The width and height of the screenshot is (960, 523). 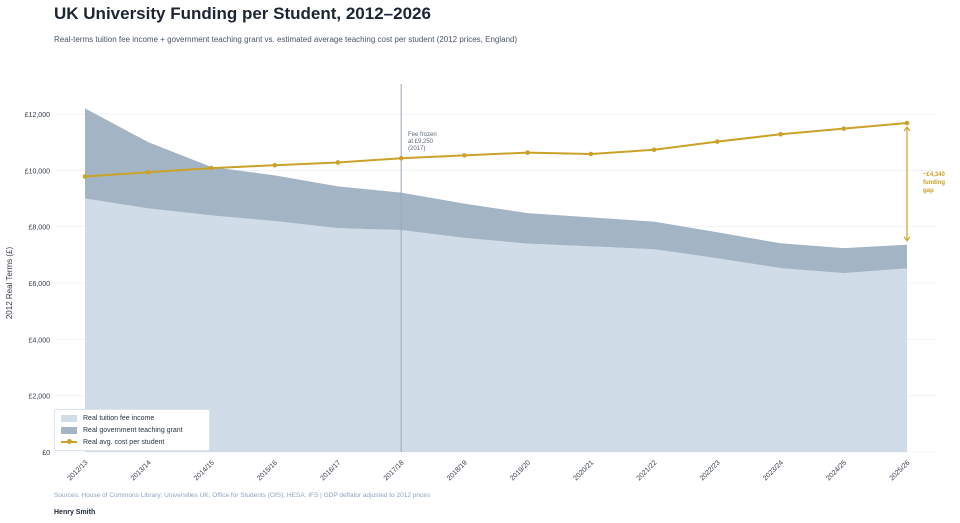 I want to click on cost-point-2022/23, so click(x=717, y=141).